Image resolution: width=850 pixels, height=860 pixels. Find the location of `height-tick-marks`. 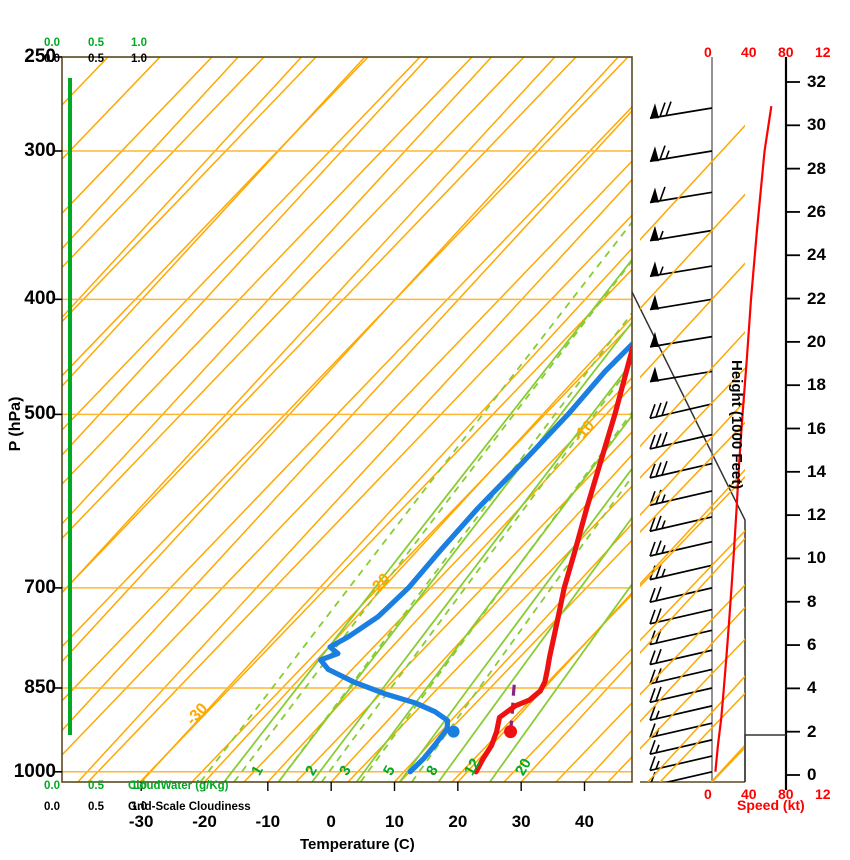

height-tick-marks is located at coordinates (793, 428).